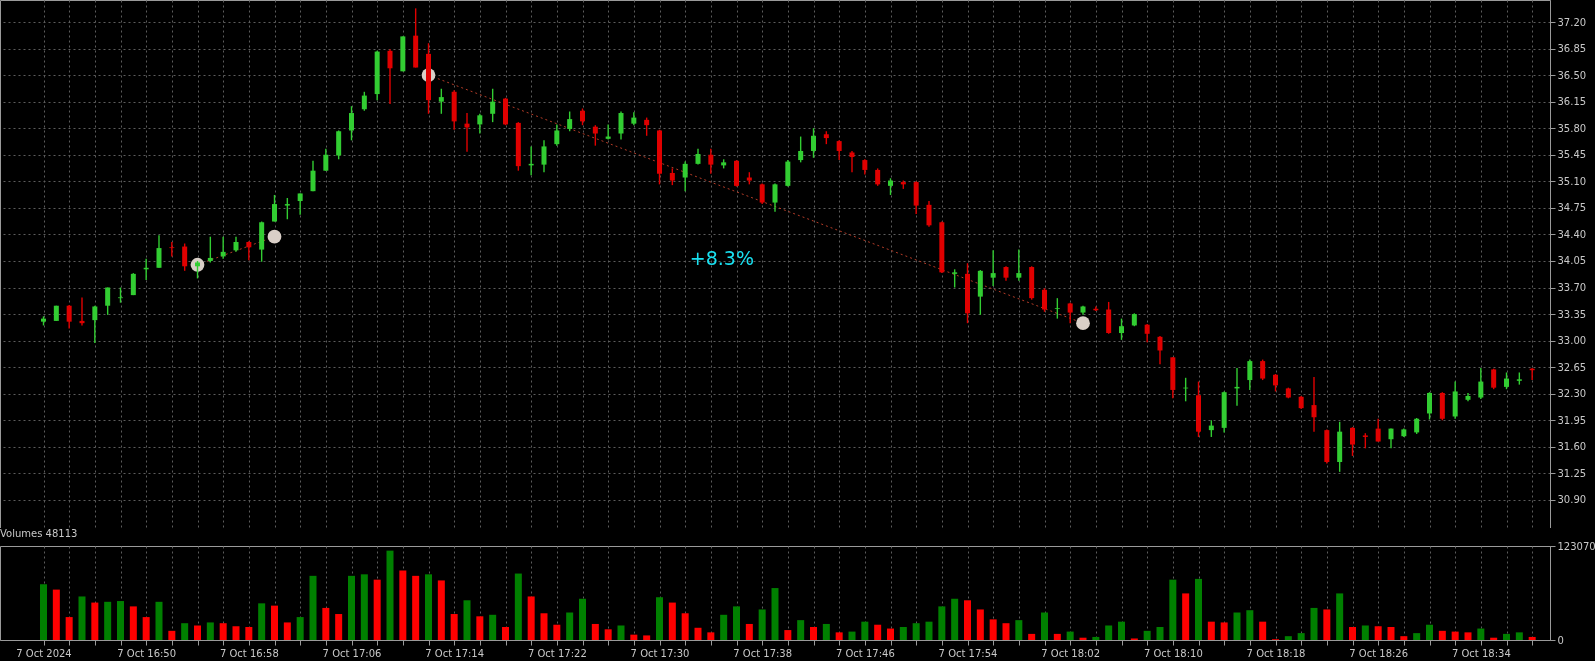  Describe the element at coordinates (1572, 420) in the screenshot. I see `y-tick-label: 31.95` at that location.